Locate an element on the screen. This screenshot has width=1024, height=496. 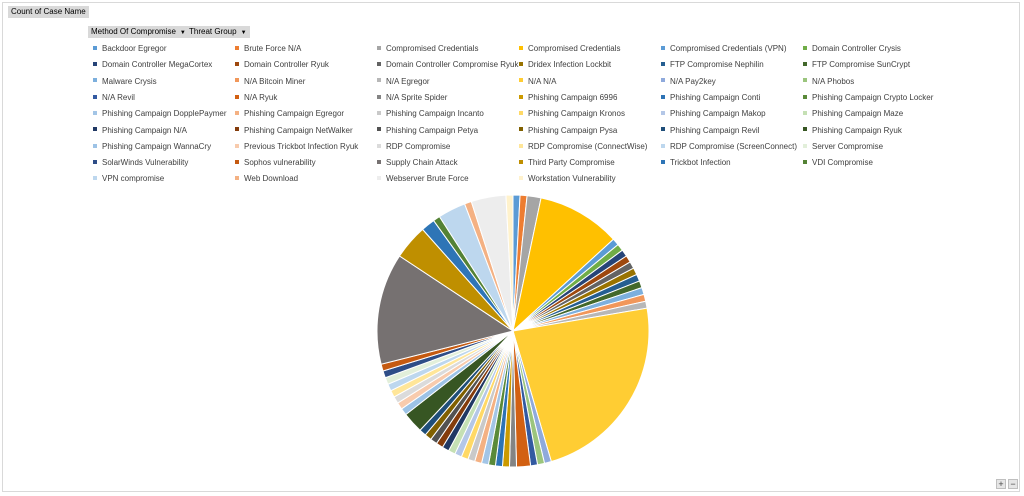
legend-item: Phishing Campaign Egregor is located at coordinates (289, 114).